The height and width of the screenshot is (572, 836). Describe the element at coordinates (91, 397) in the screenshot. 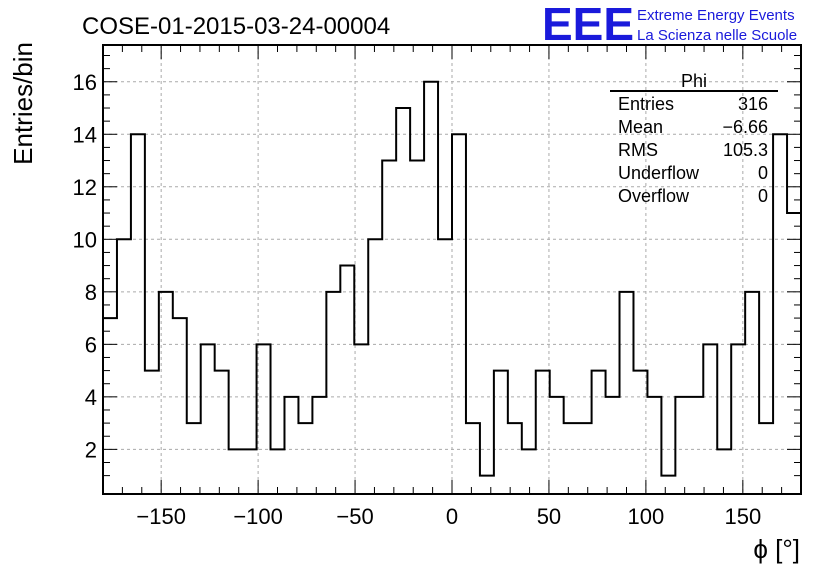

I see `y-tick-label: 4` at that location.